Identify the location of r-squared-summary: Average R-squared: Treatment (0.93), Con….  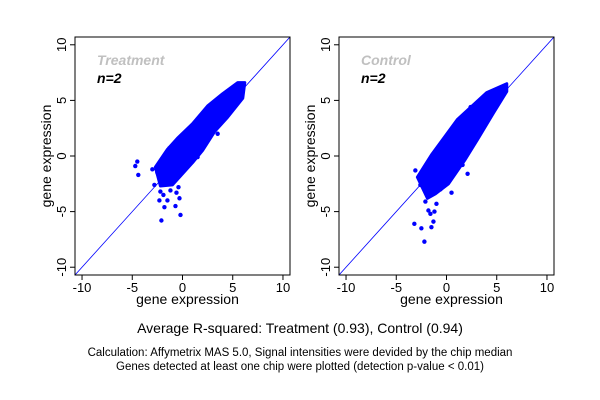
(300, 328).